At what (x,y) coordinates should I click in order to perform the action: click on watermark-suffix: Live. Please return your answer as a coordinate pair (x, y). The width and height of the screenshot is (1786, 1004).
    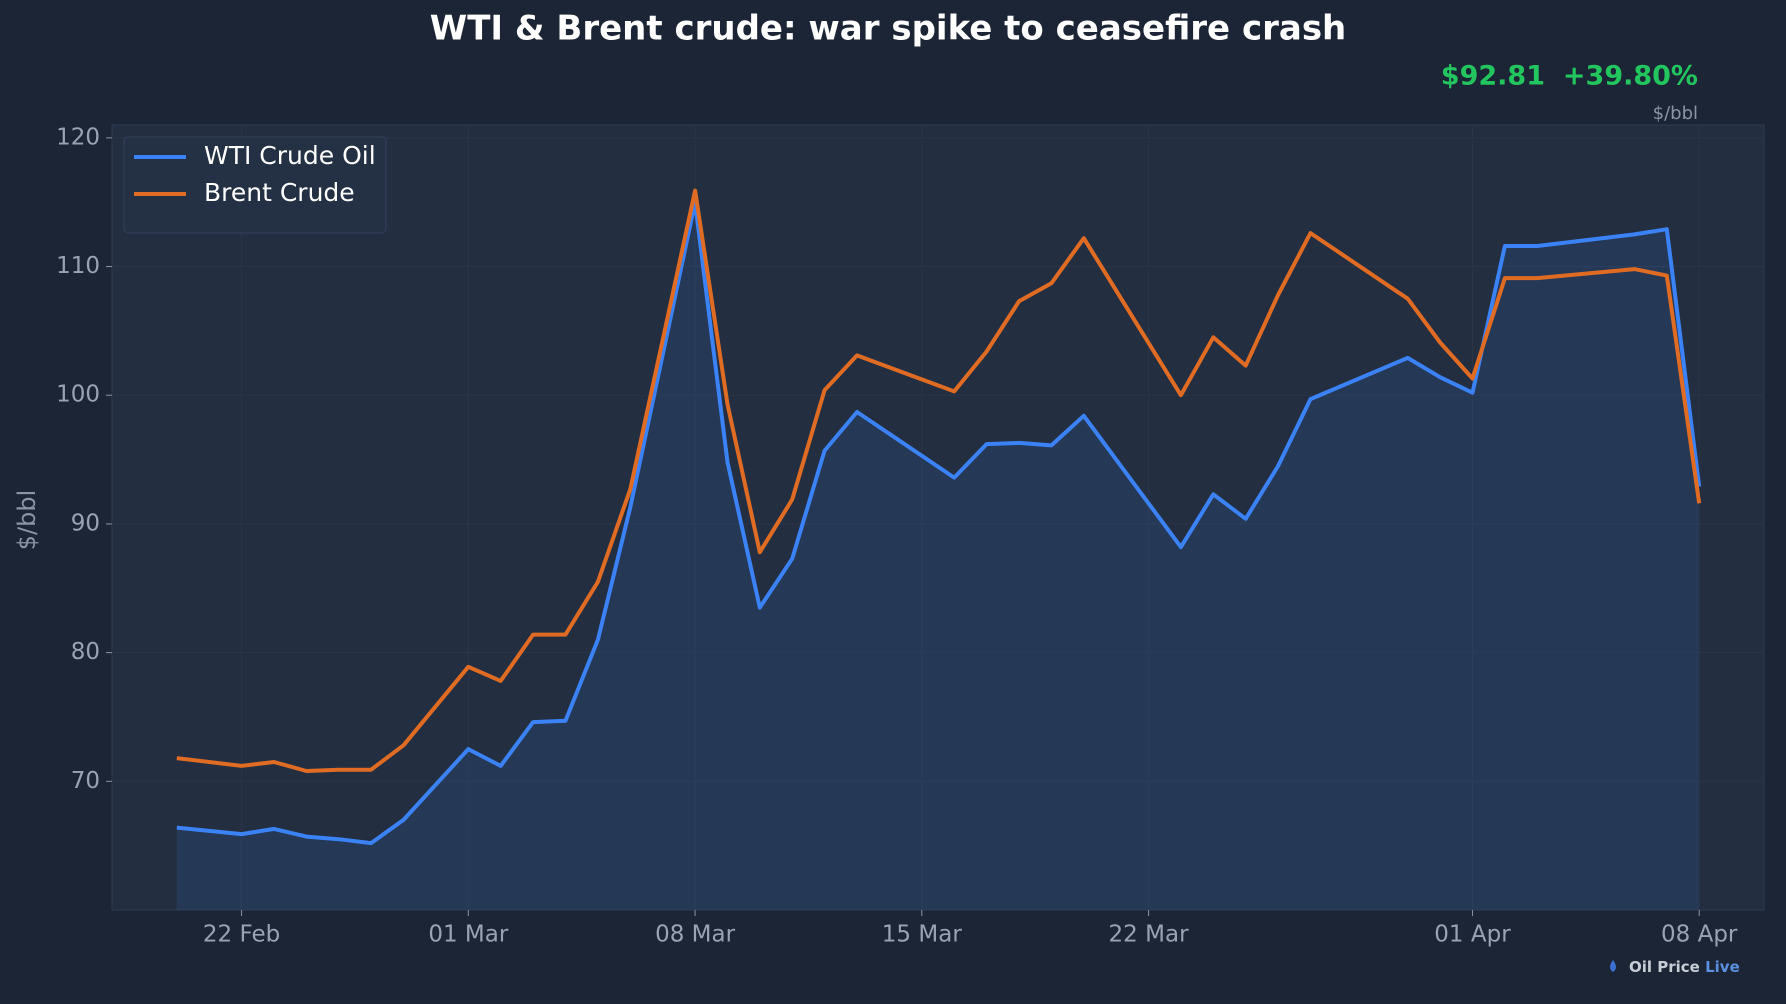
    Looking at the image, I should click on (1722, 967).